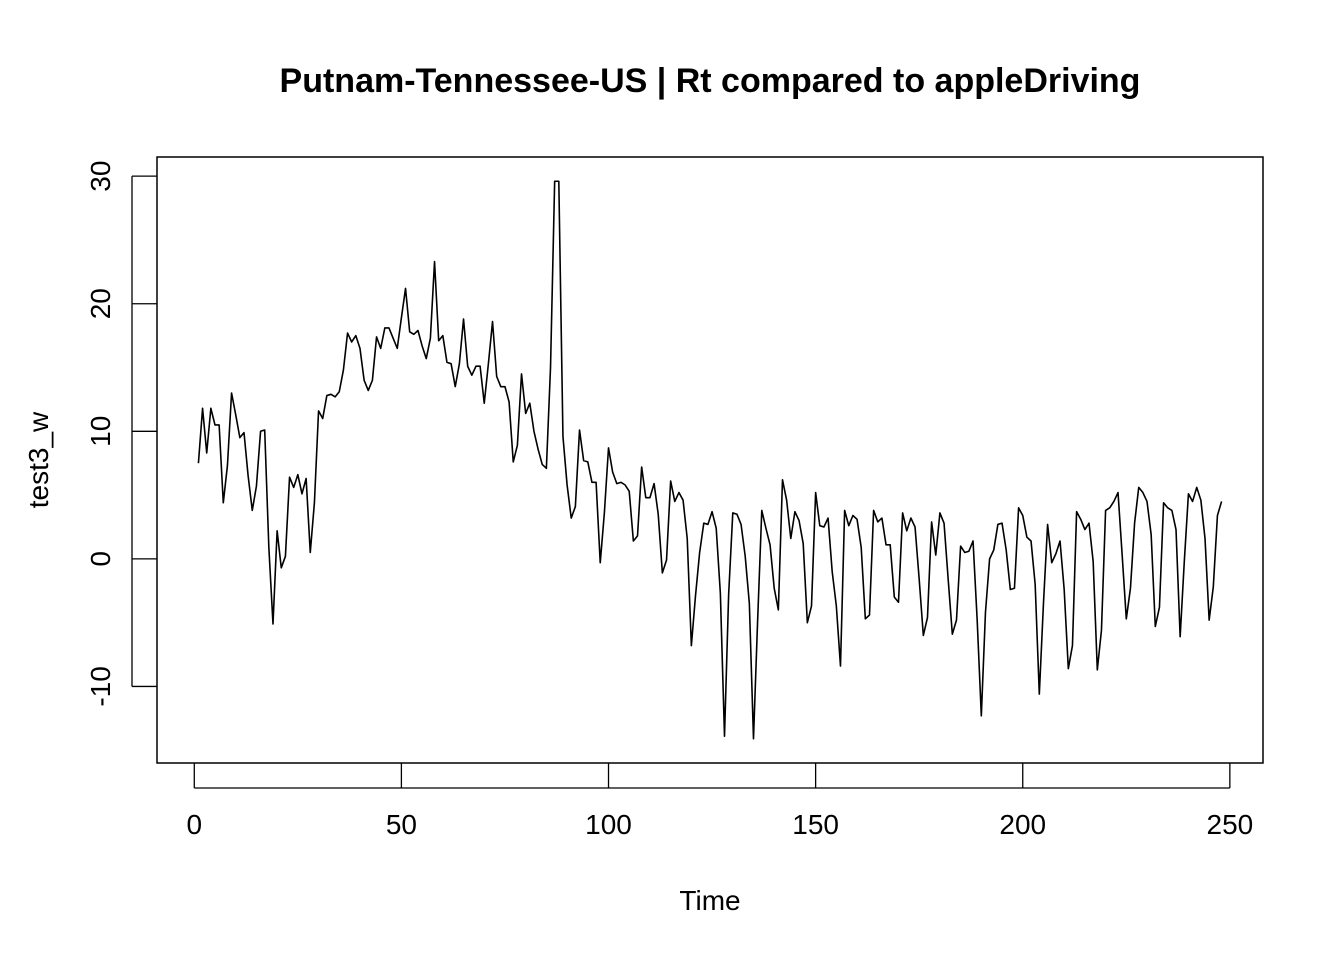  Describe the element at coordinates (194, 824) in the screenshot. I see `x-tick-label: 0` at that location.